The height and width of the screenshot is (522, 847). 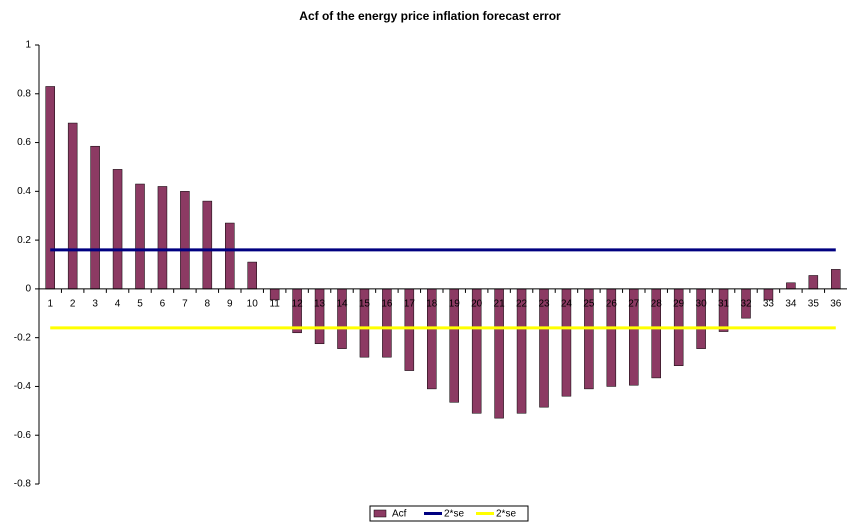 What do you see at coordinates (702, 304) in the screenshot?
I see `x-tick-label: 30` at bounding box center [702, 304].